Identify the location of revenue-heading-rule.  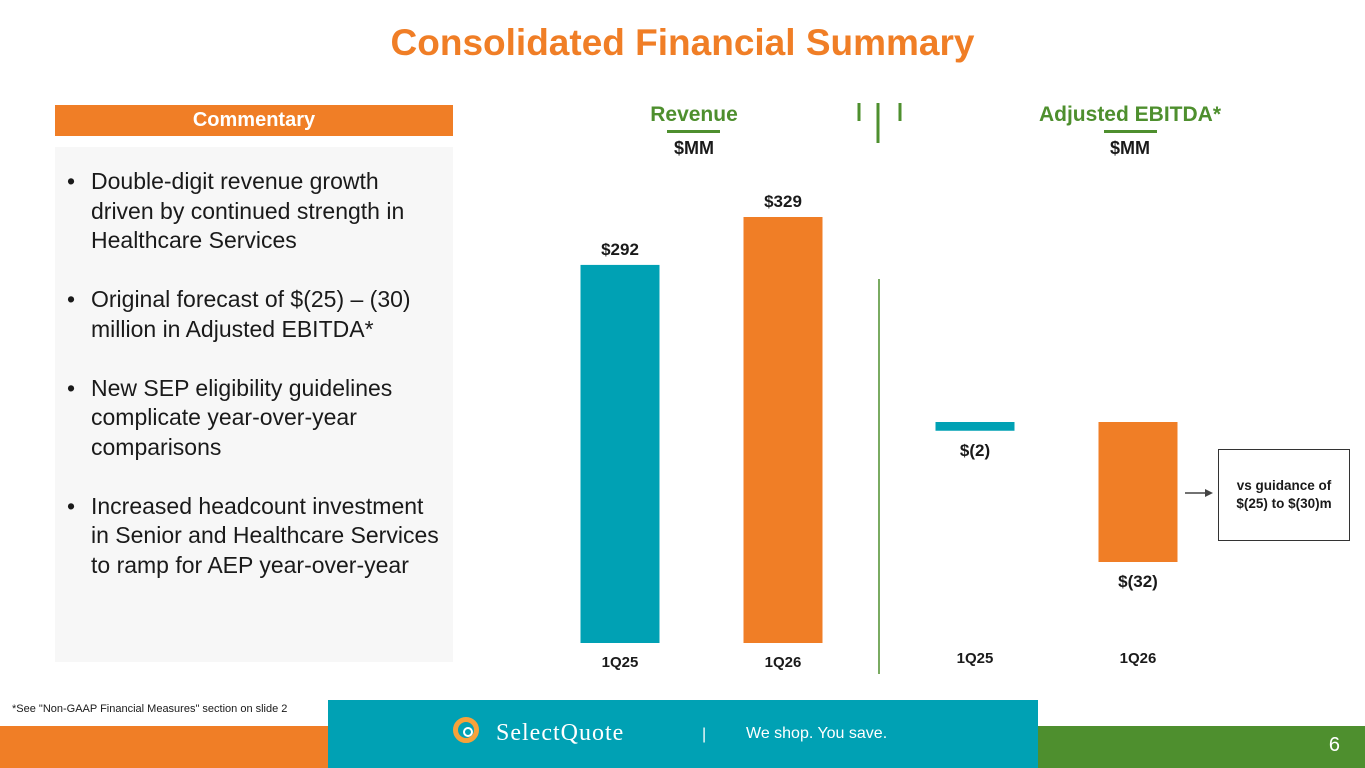
(693, 131).